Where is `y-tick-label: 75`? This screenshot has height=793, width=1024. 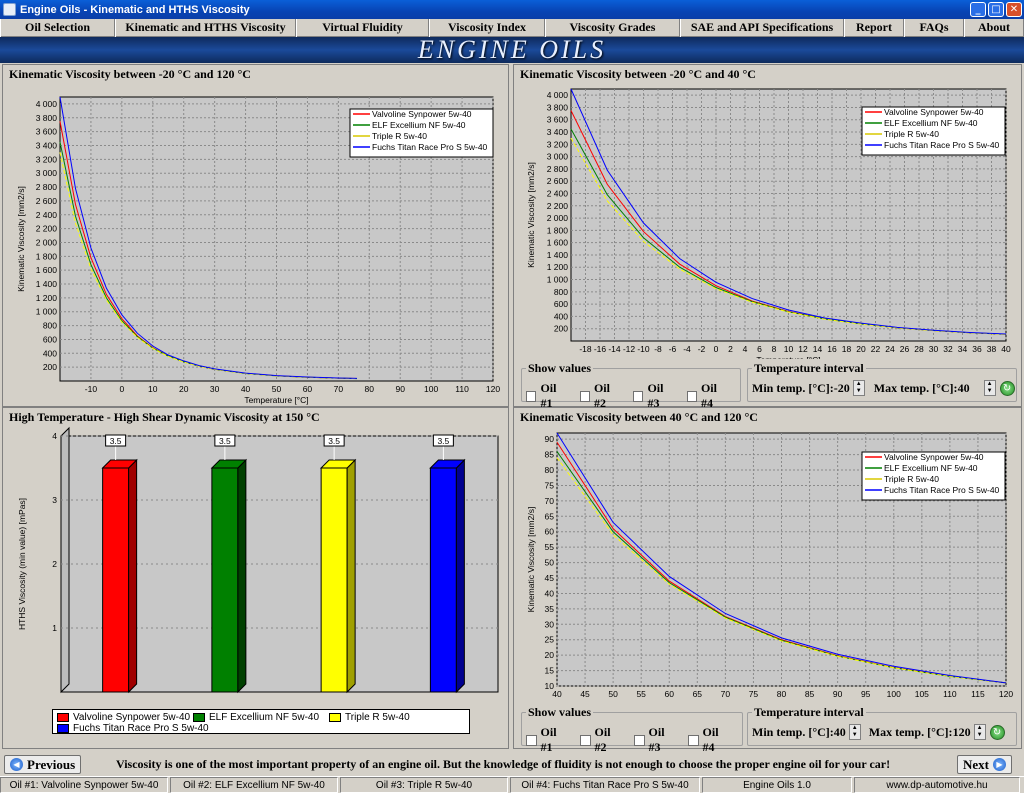
y-tick-label: 75 is located at coordinates (550, 485).